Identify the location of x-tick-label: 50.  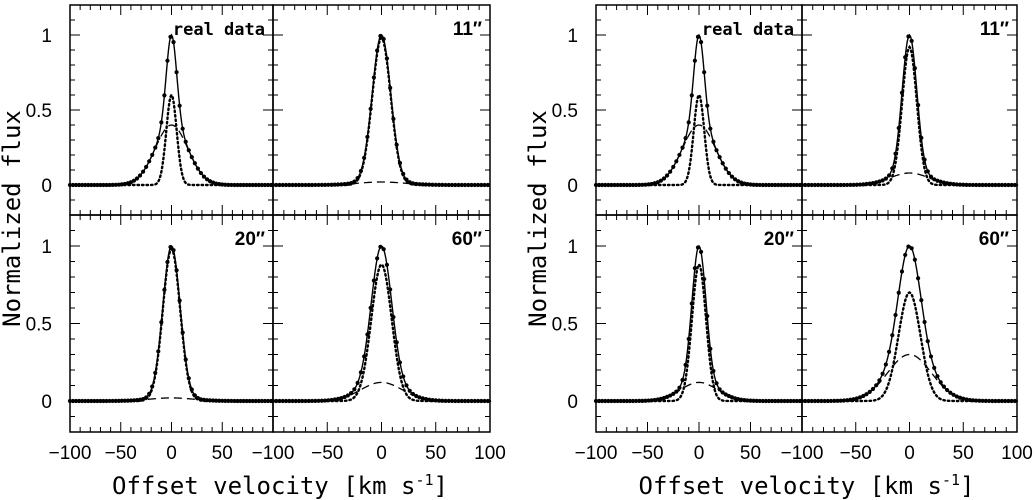
(963, 453).